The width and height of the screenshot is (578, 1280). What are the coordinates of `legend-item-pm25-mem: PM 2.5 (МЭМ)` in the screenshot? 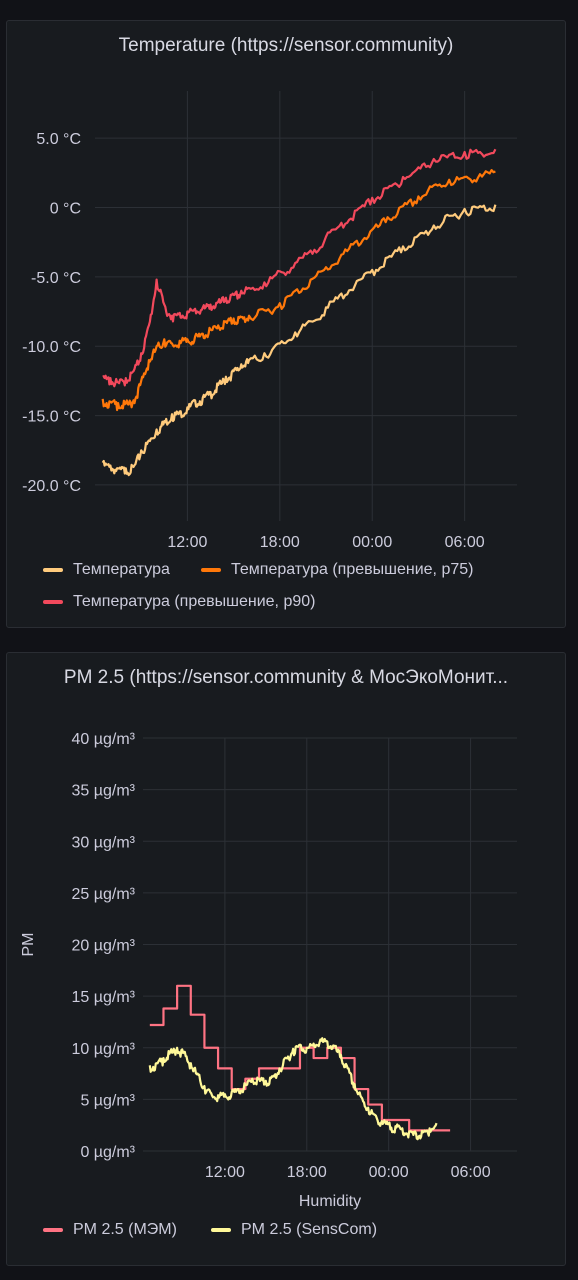 It's located at (110, 1230).